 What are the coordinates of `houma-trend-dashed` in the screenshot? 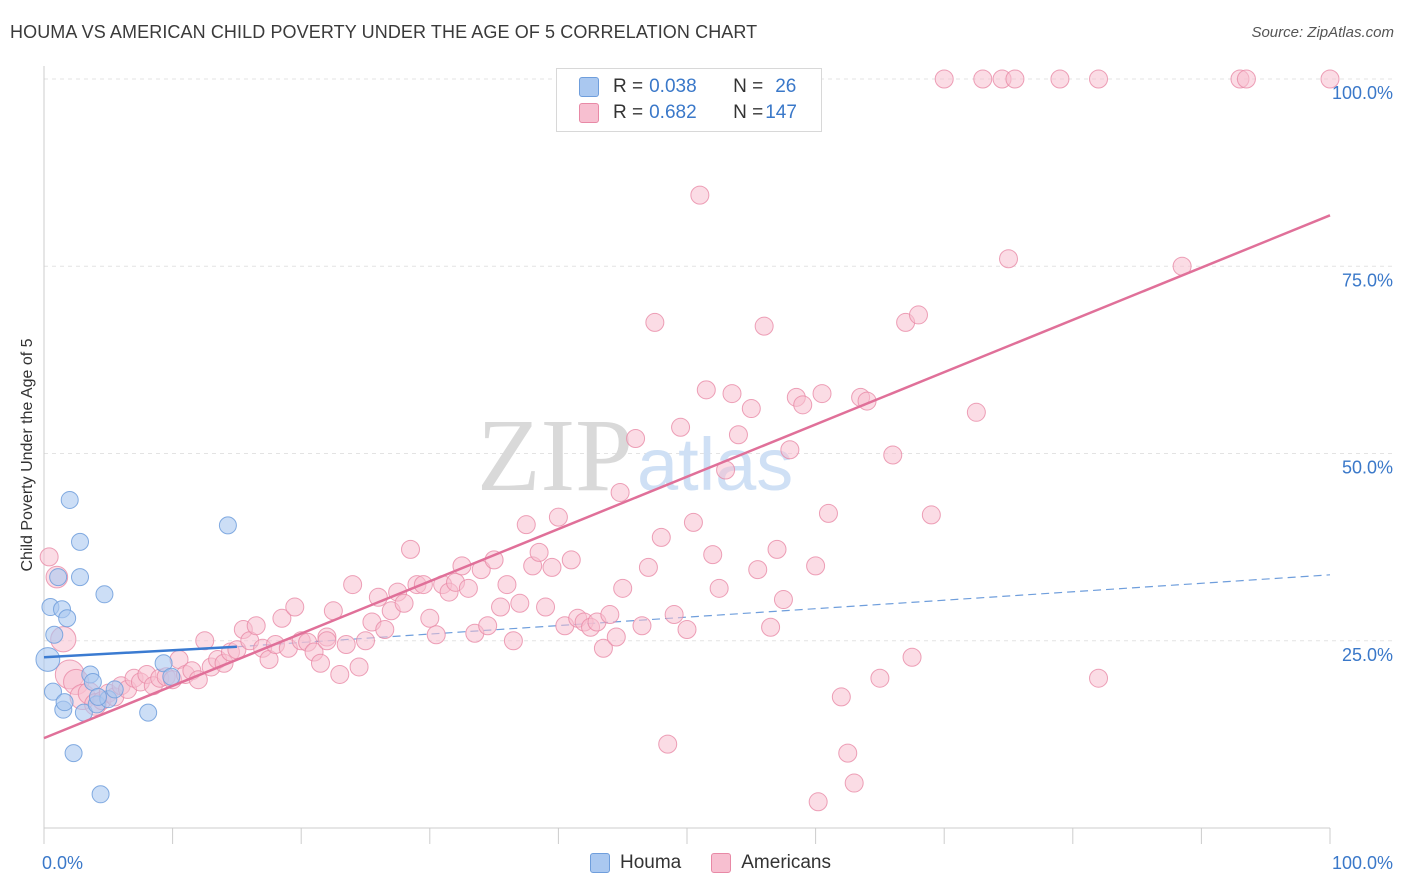 It's located at (783, 611).